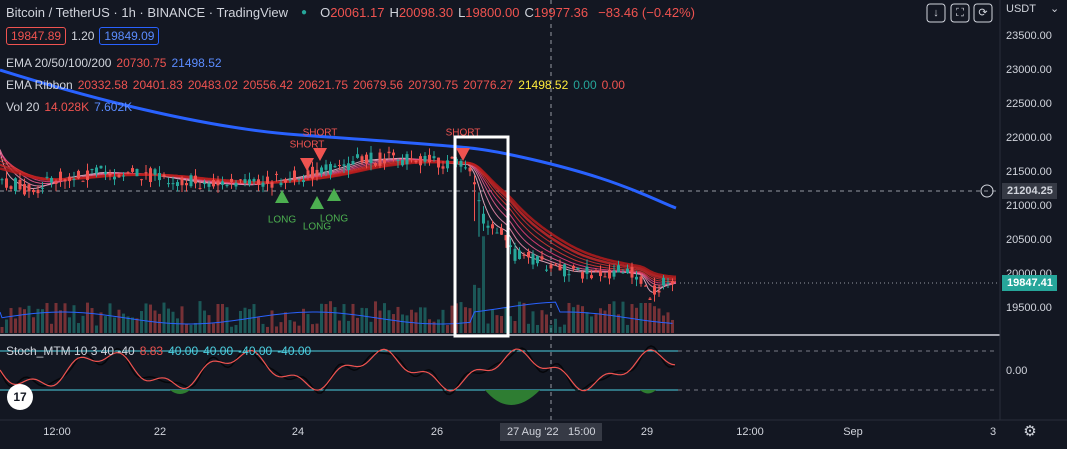 Image resolution: width=1067 pixels, height=449 pixels. I want to click on signal-label: SHORT, so click(307, 145).